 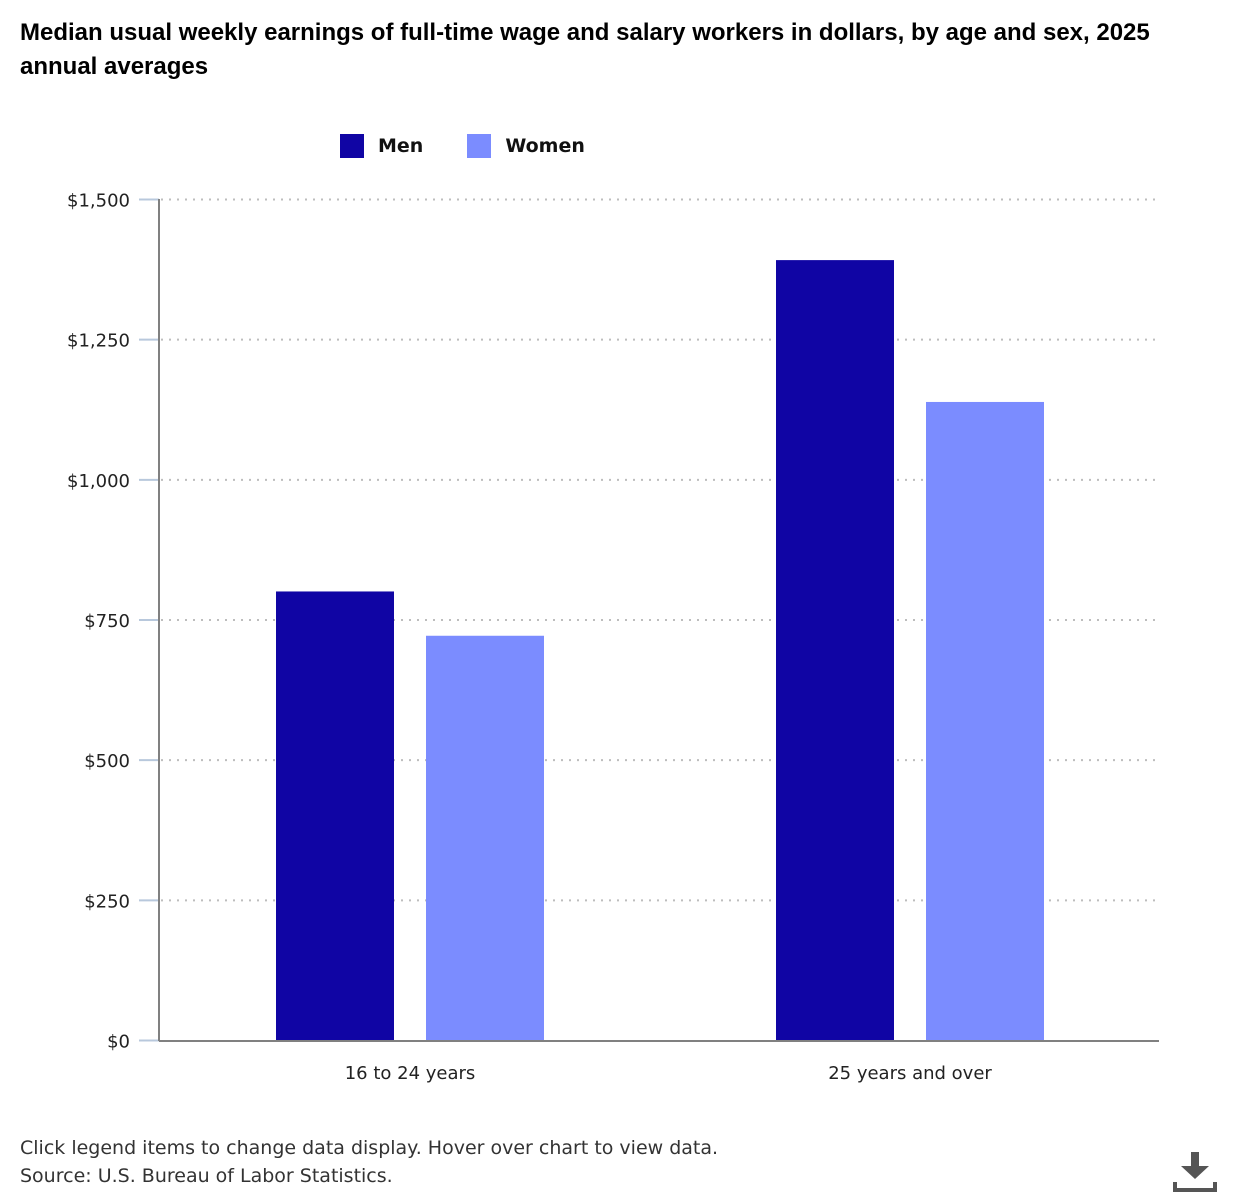 What do you see at coordinates (107, 761) in the screenshot?
I see `y-tick-label: $500` at bounding box center [107, 761].